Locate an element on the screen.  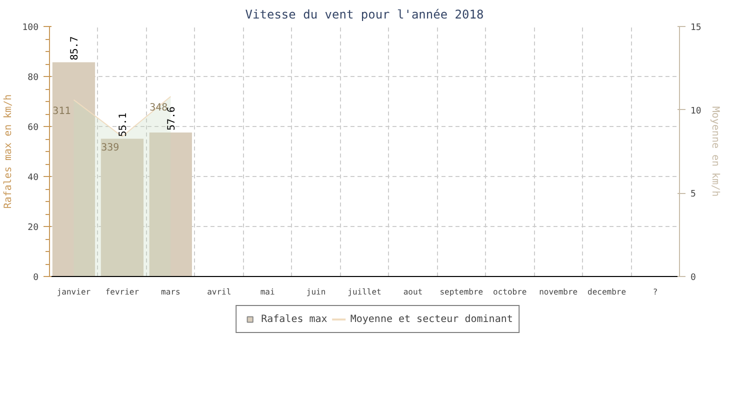
annotation: 311 is located at coordinates (61, 111).